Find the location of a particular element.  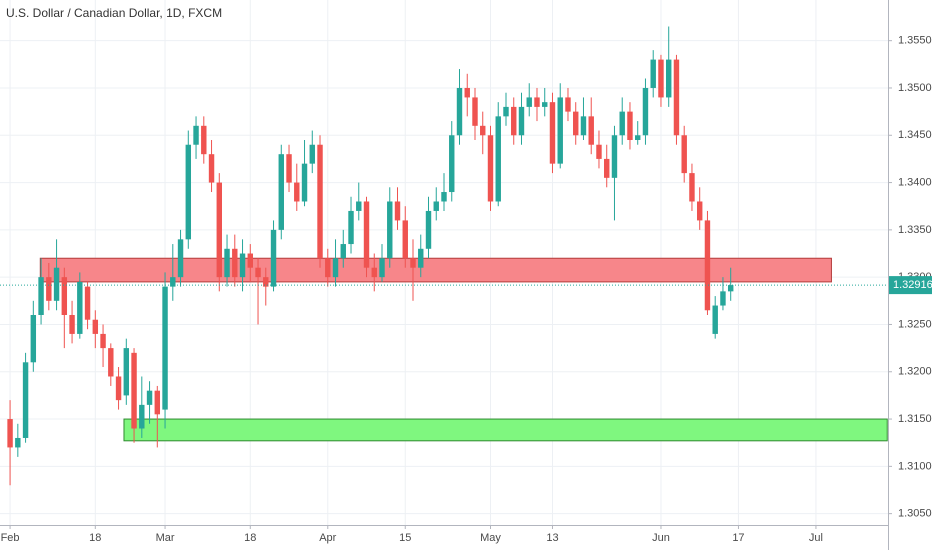

x-tick-label: Feb is located at coordinates (10, 538).